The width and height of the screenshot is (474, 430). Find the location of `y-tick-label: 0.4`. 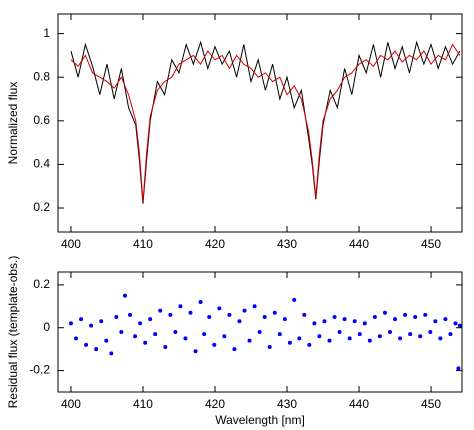

y-tick-label: 0.4 is located at coordinates (41, 164).